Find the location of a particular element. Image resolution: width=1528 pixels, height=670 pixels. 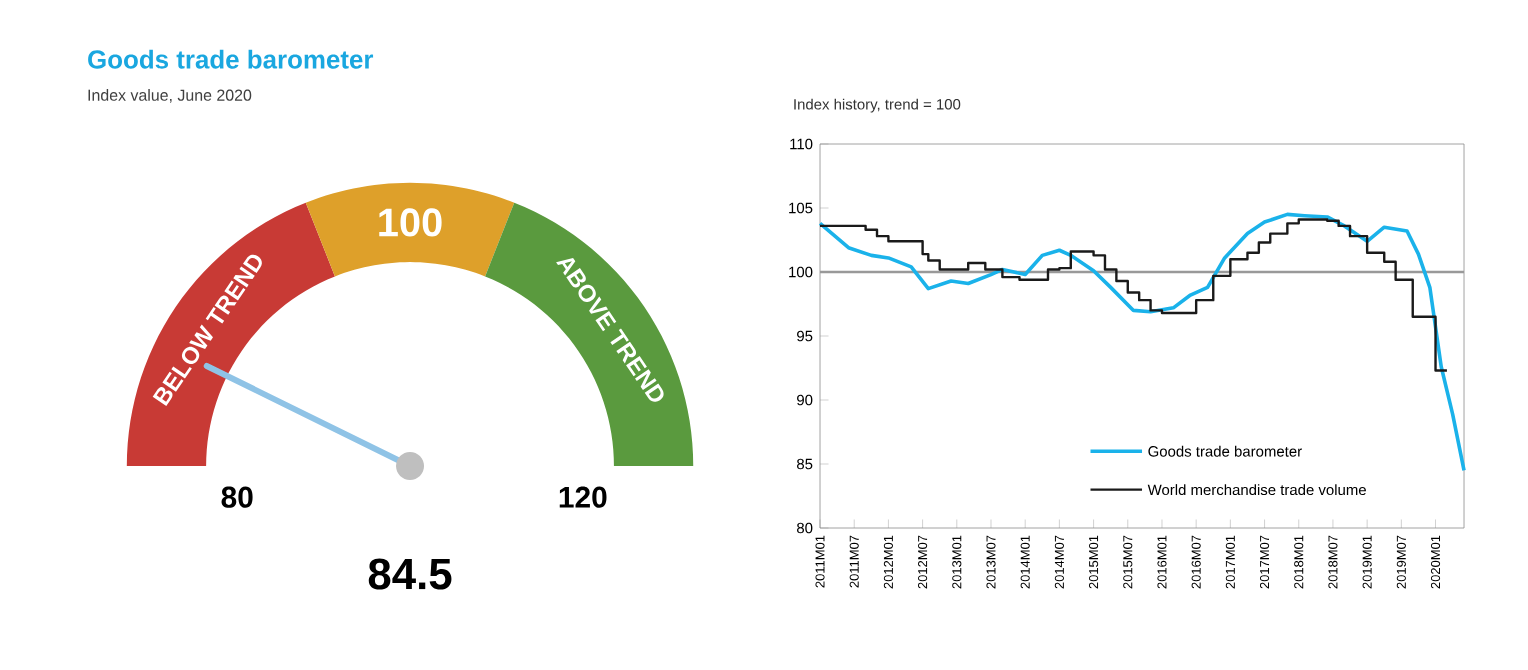

text: 120 is located at coordinates (583, 497).